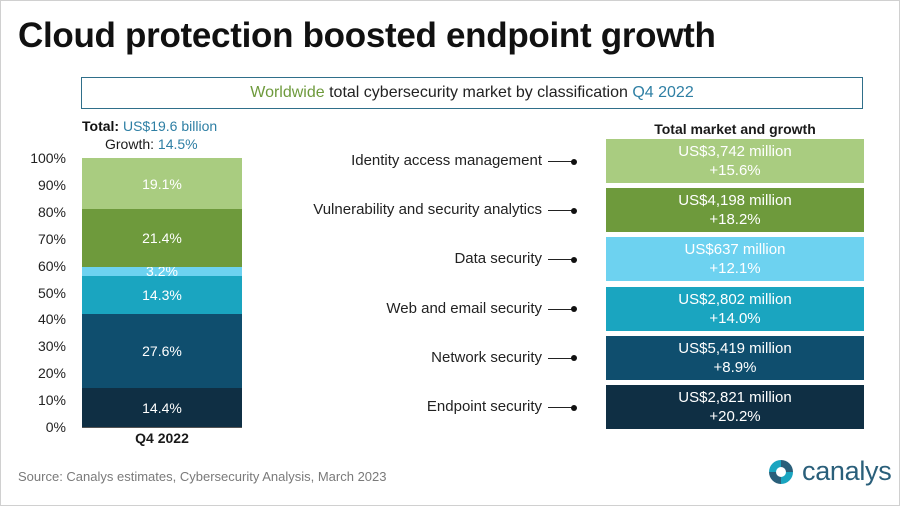 This screenshot has width=900, height=506. I want to click on market-box: US$637 million +12.1%, so click(735, 259).